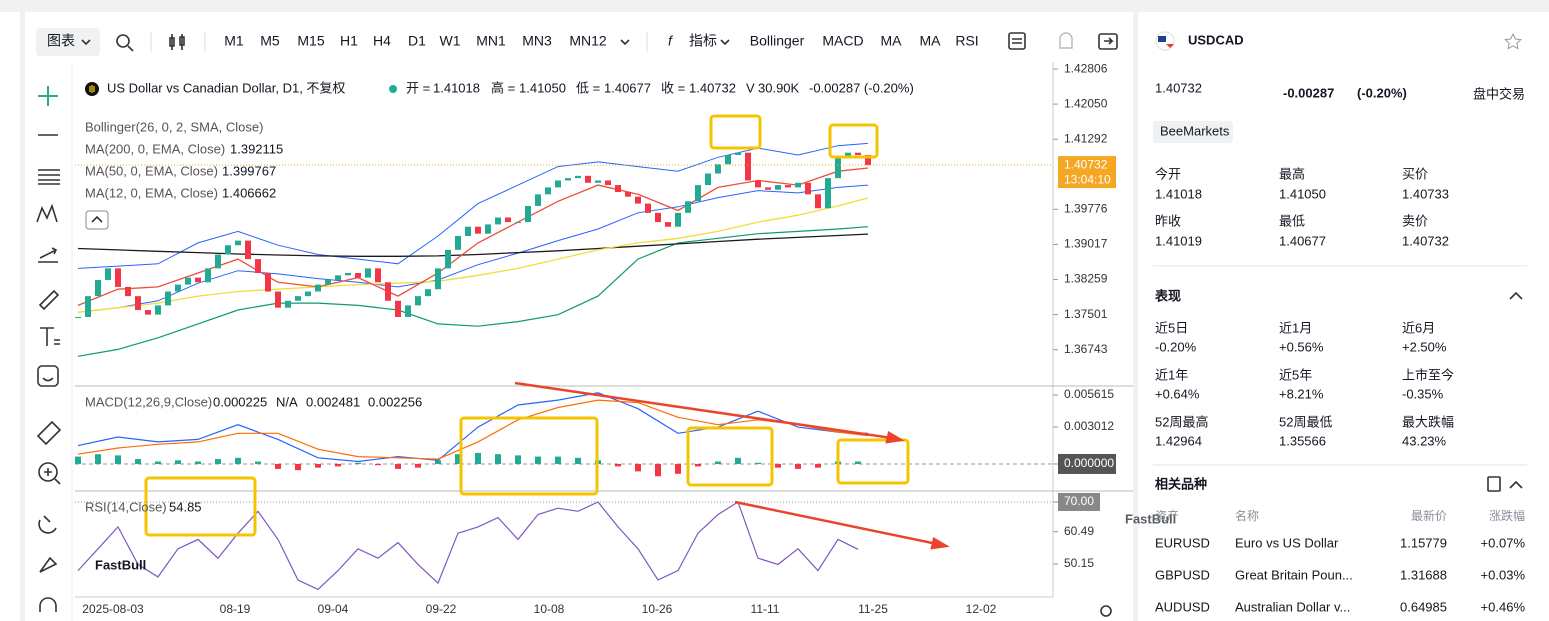 This screenshot has height=621, width=1549. I want to click on layout-icon, so click(1017, 41).